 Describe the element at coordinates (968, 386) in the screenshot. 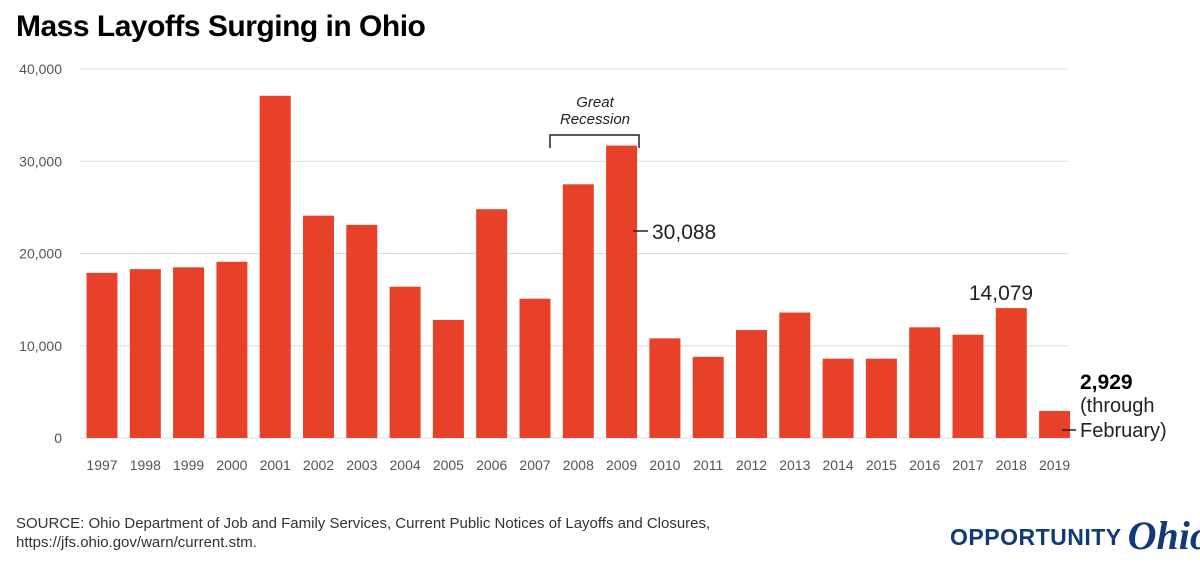

I see `bar-2017` at that location.